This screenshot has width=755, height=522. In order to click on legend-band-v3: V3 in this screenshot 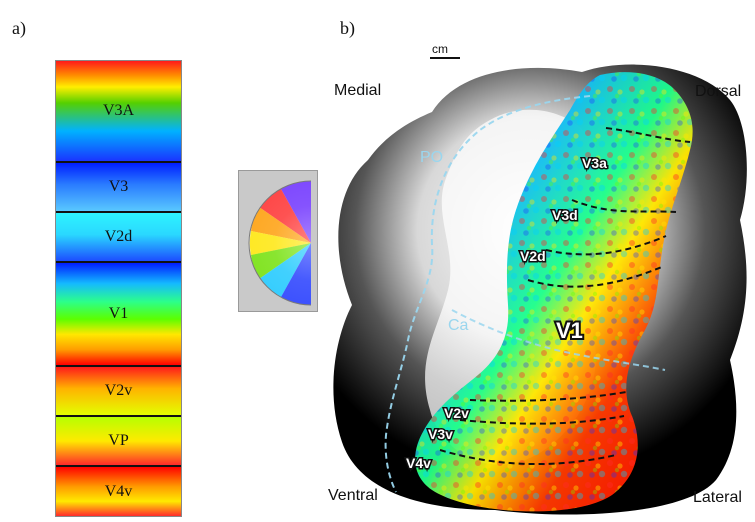, I will do `click(118, 187)`.